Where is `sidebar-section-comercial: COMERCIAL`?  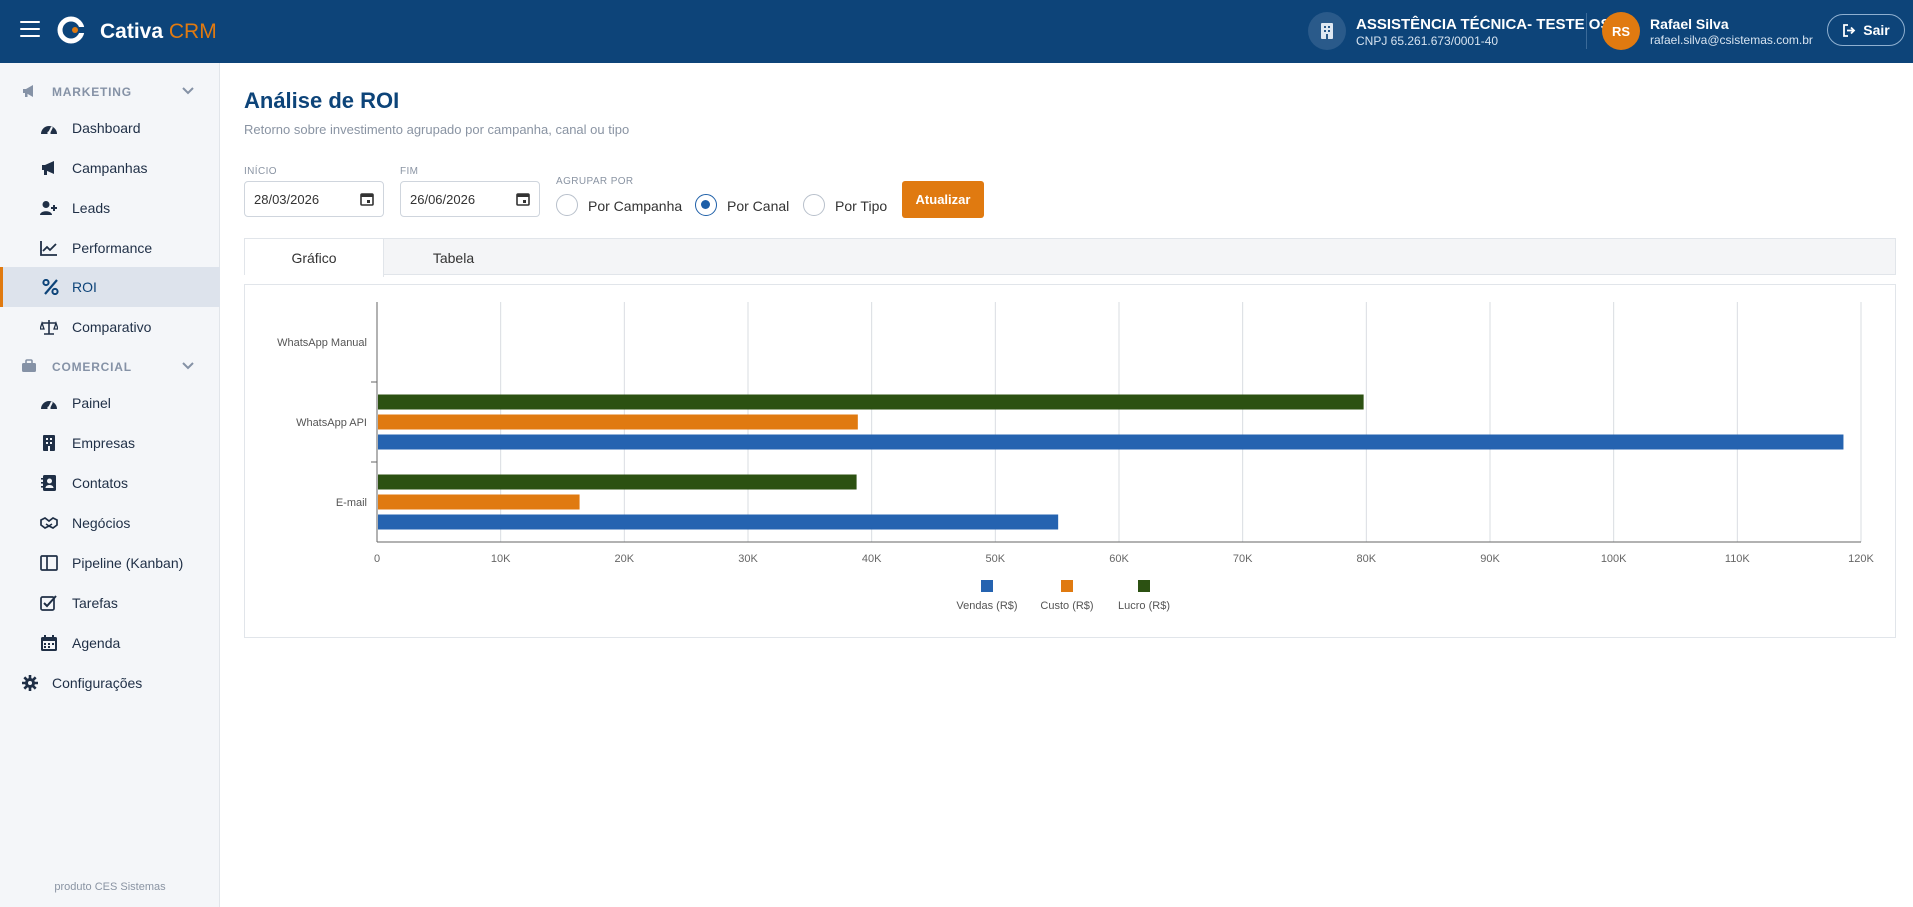
sidebar-section-comercial: COMERCIAL is located at coordinates (110, 366).